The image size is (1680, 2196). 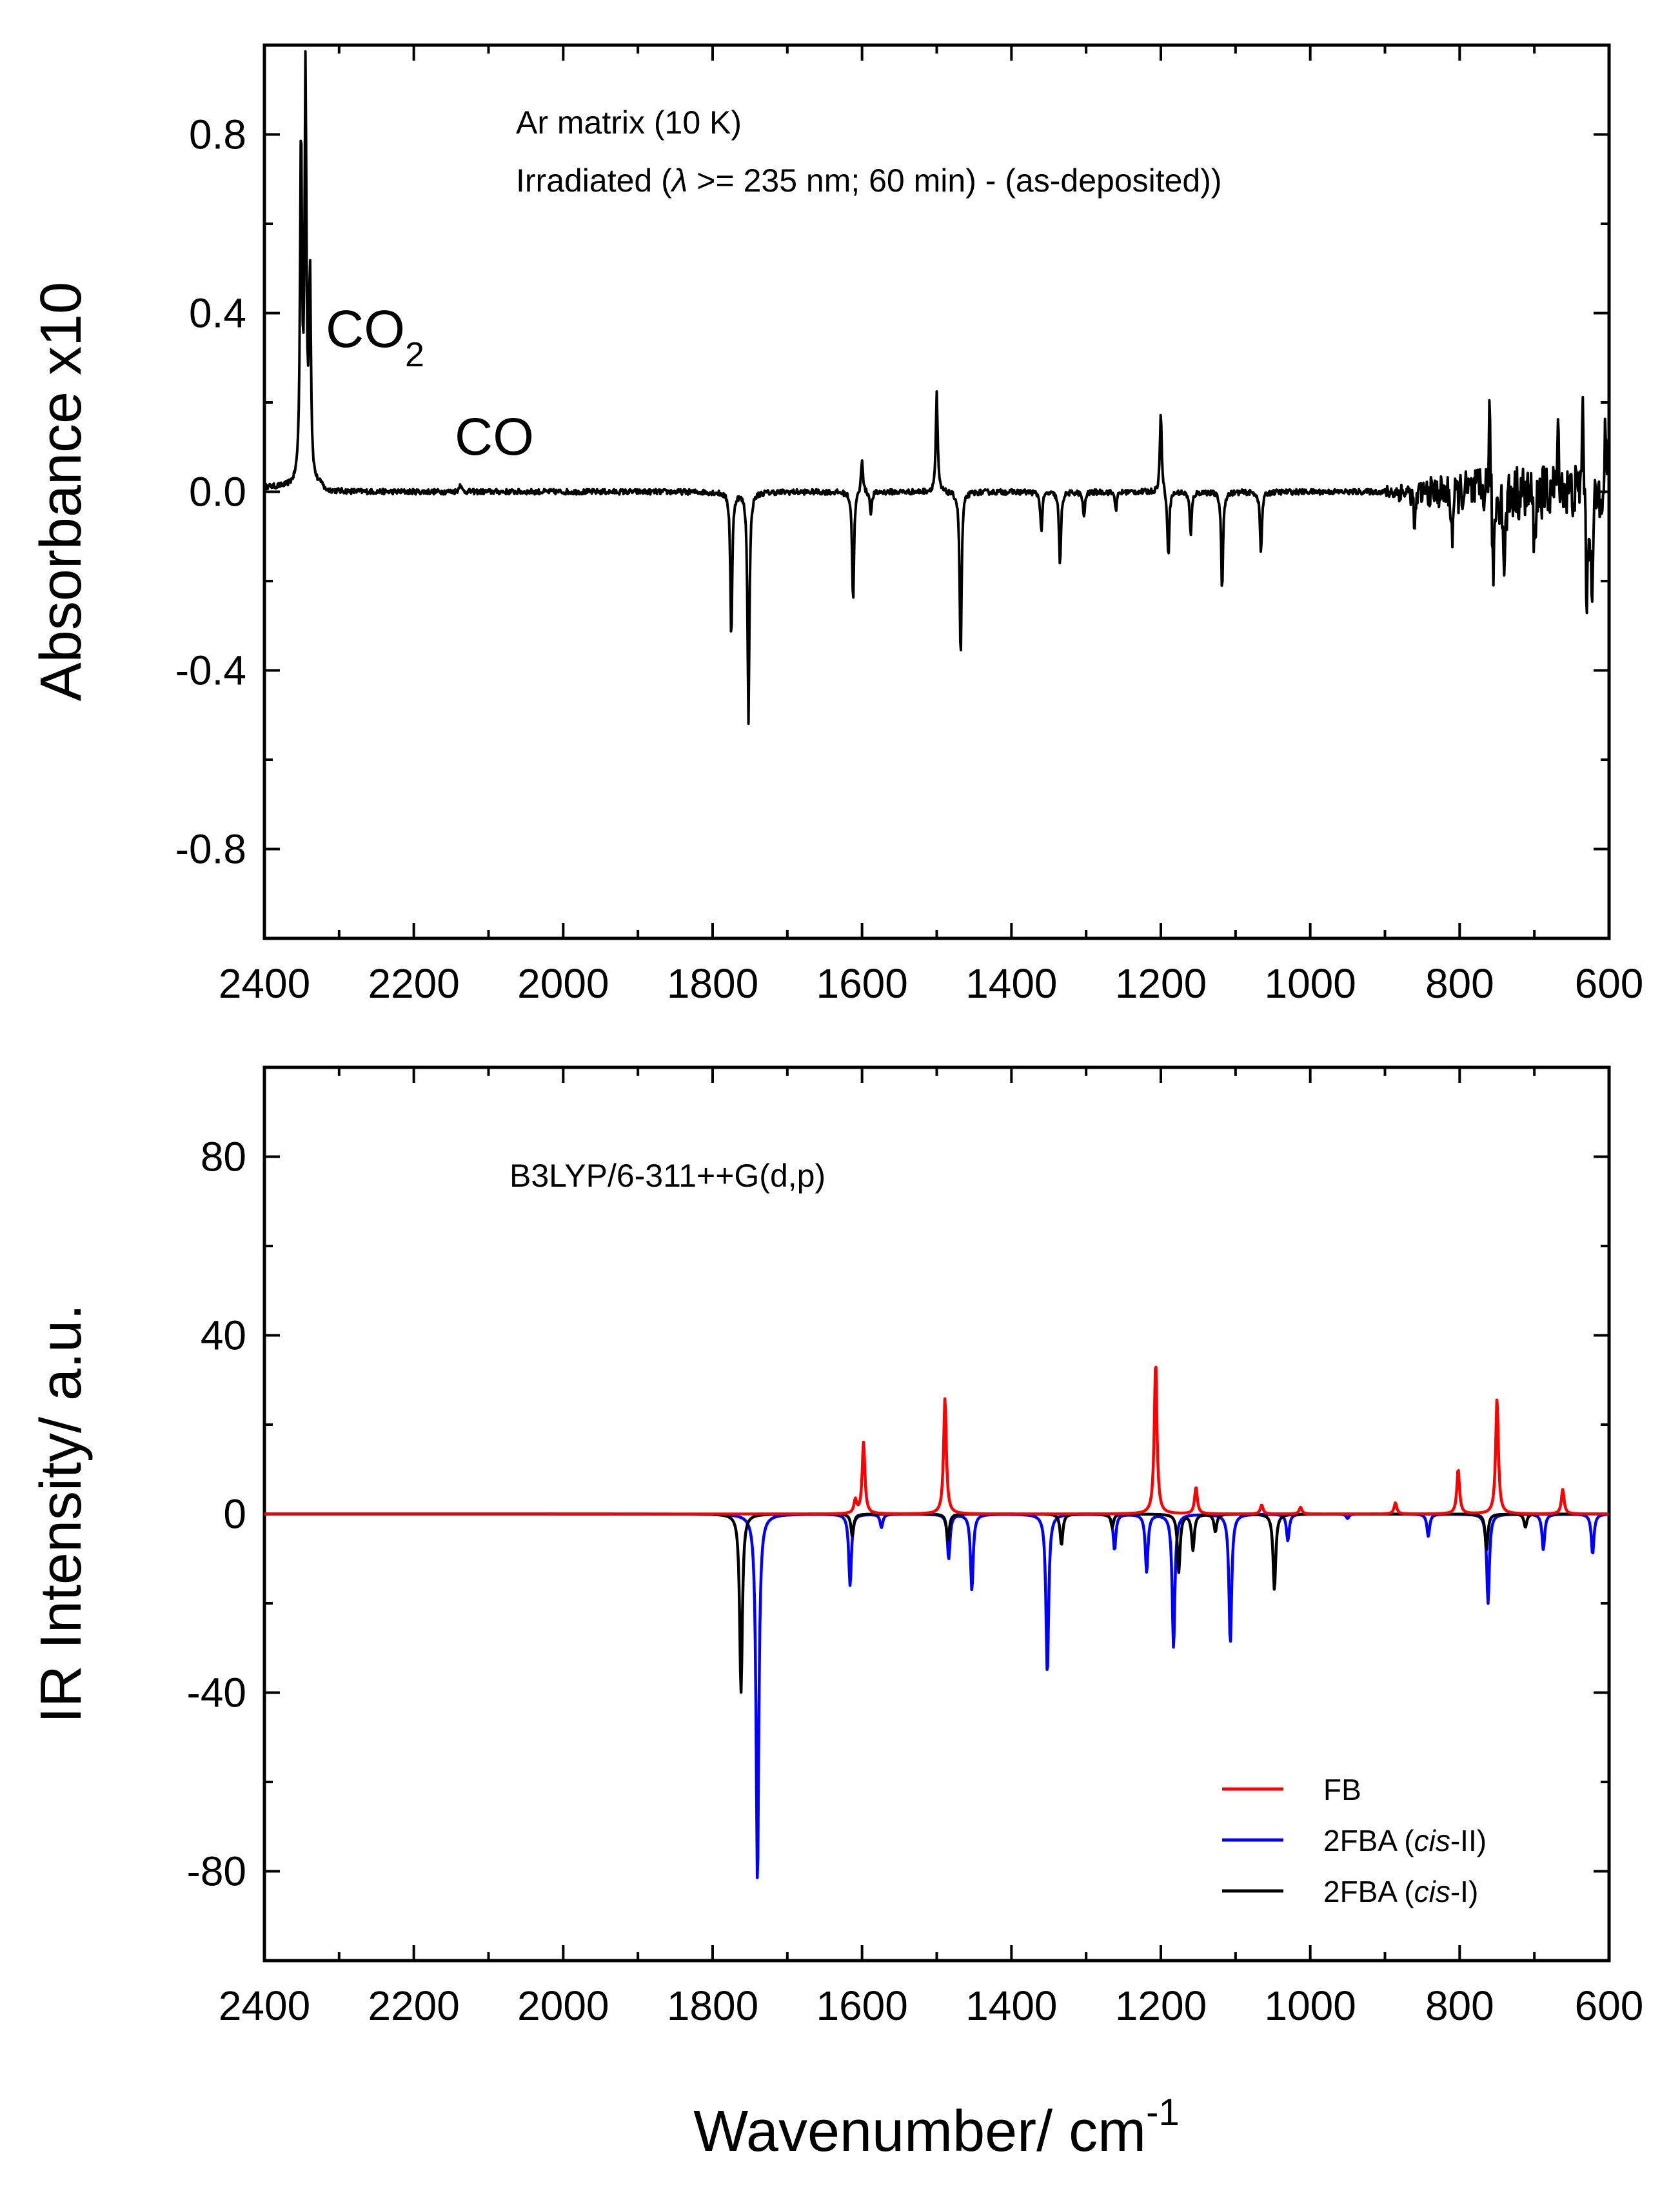 What do you see at coordinates (1469, 1840) in the screenshot?
I see `legend-cis-ii-suffix: -II)` at bounding box center [1469, 1840].